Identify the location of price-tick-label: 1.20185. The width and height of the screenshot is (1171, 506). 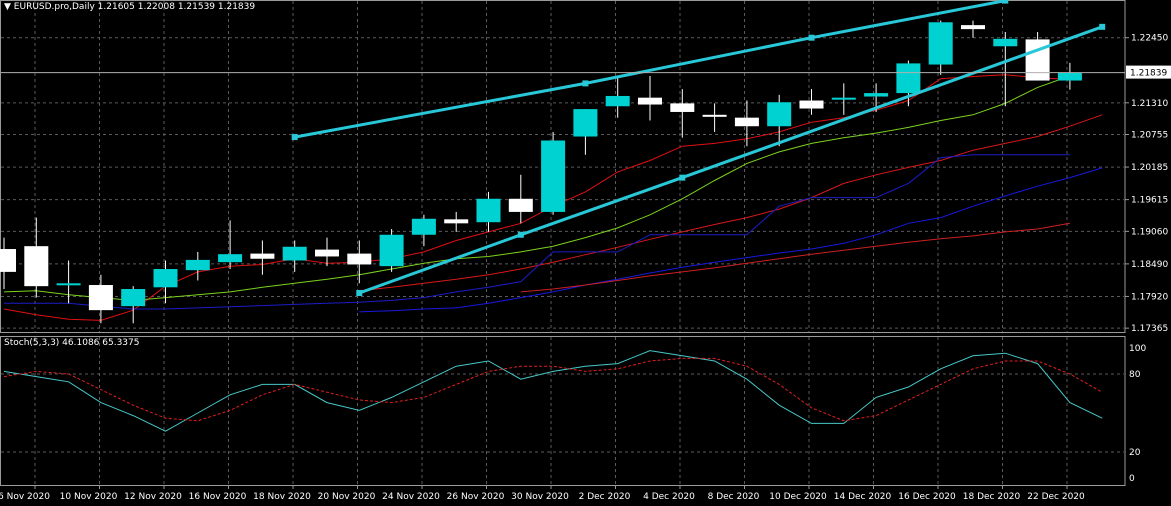
(1149, 168).